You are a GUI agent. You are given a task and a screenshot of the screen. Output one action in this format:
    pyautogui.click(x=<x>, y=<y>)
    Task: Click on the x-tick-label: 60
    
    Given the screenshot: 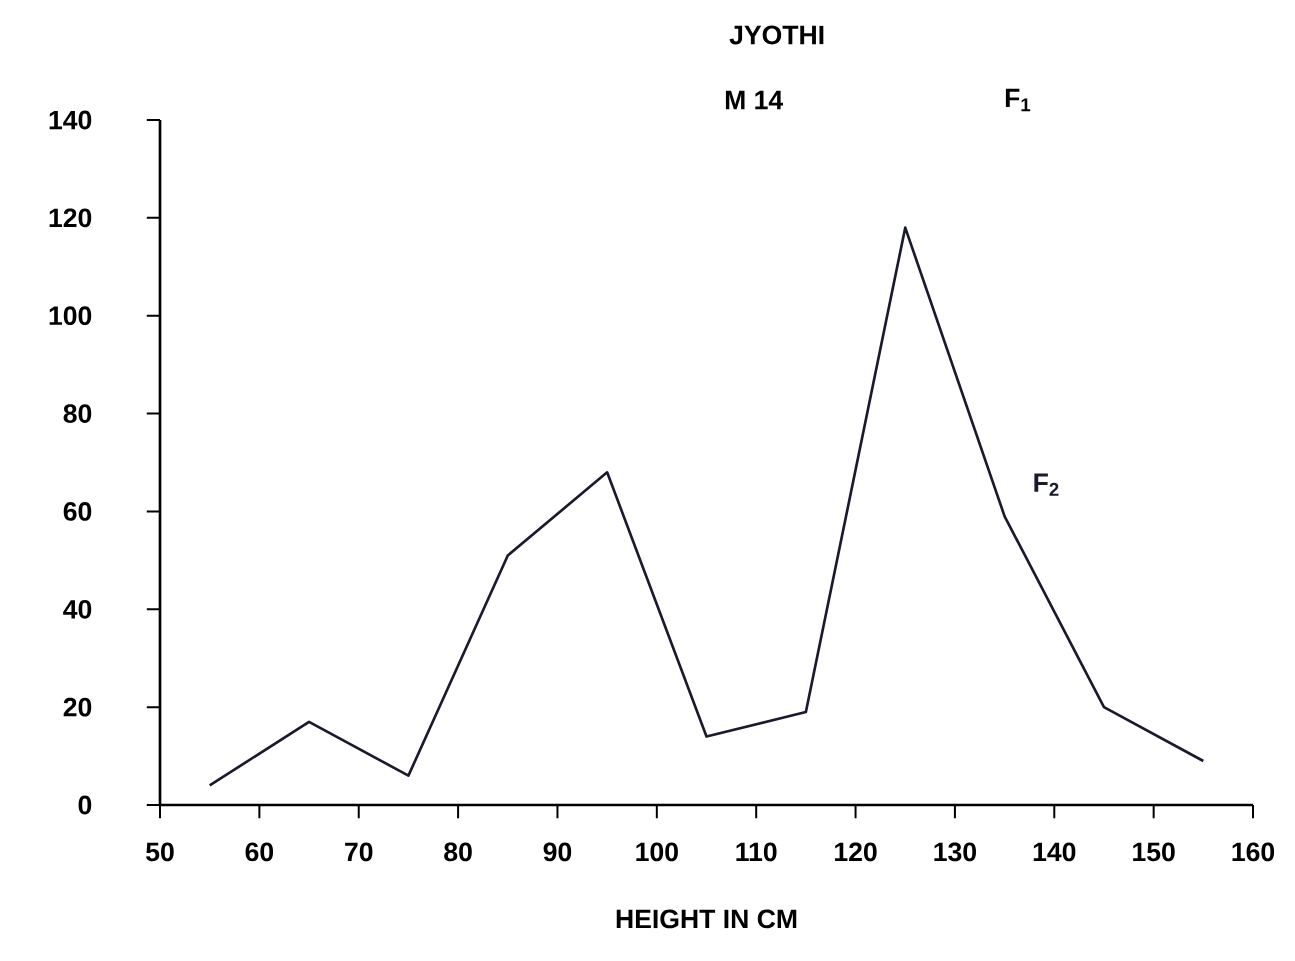 What is the action you would take?
    pyautogui.click(x=259, y=852)
    